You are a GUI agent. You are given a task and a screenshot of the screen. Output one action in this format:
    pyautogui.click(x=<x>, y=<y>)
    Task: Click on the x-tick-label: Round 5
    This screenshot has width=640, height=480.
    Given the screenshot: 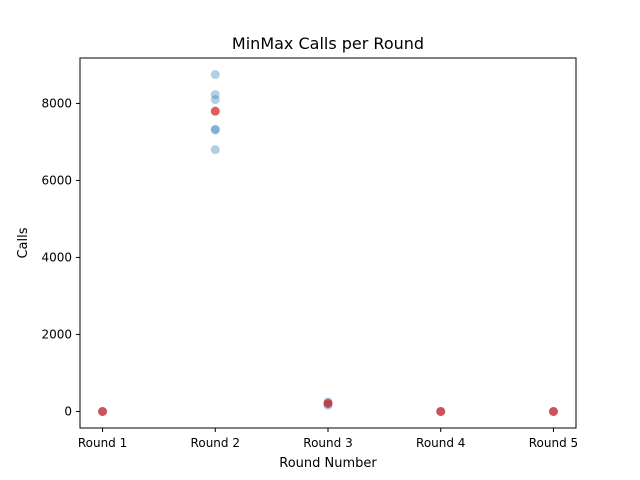 What is the action you would take?
    pyautogui.click(x=553, y=443)
    